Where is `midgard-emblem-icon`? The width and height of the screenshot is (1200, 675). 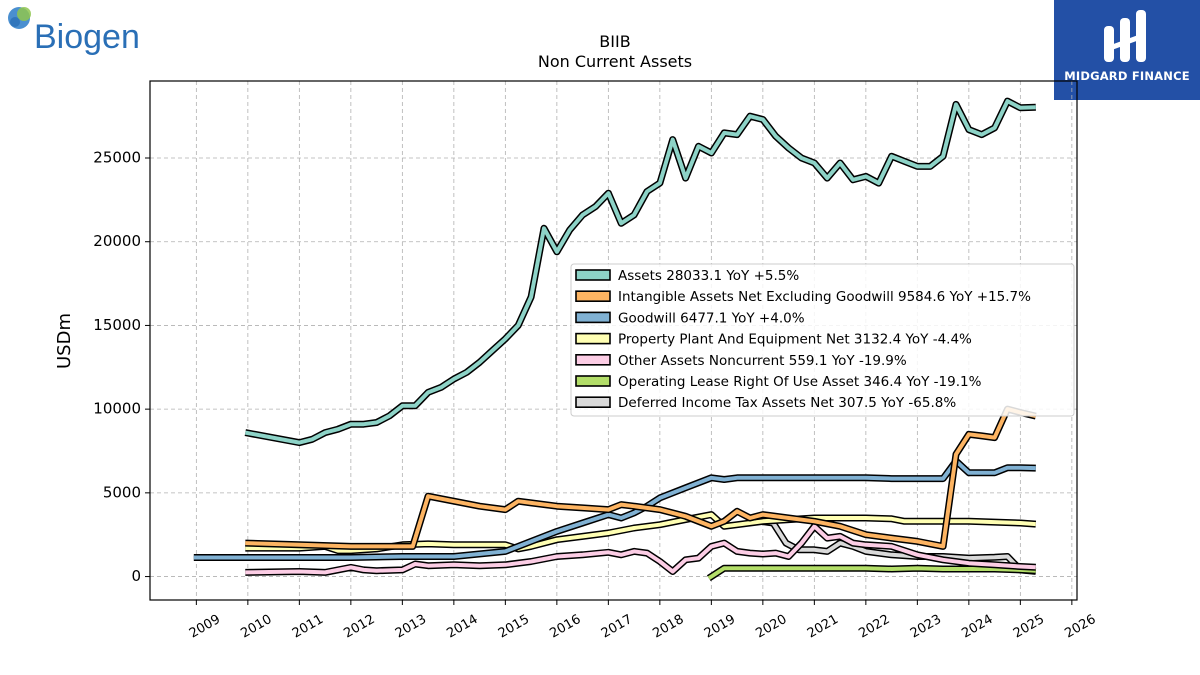
midgard-emblem-icon is located at coordinates (1125, 36).